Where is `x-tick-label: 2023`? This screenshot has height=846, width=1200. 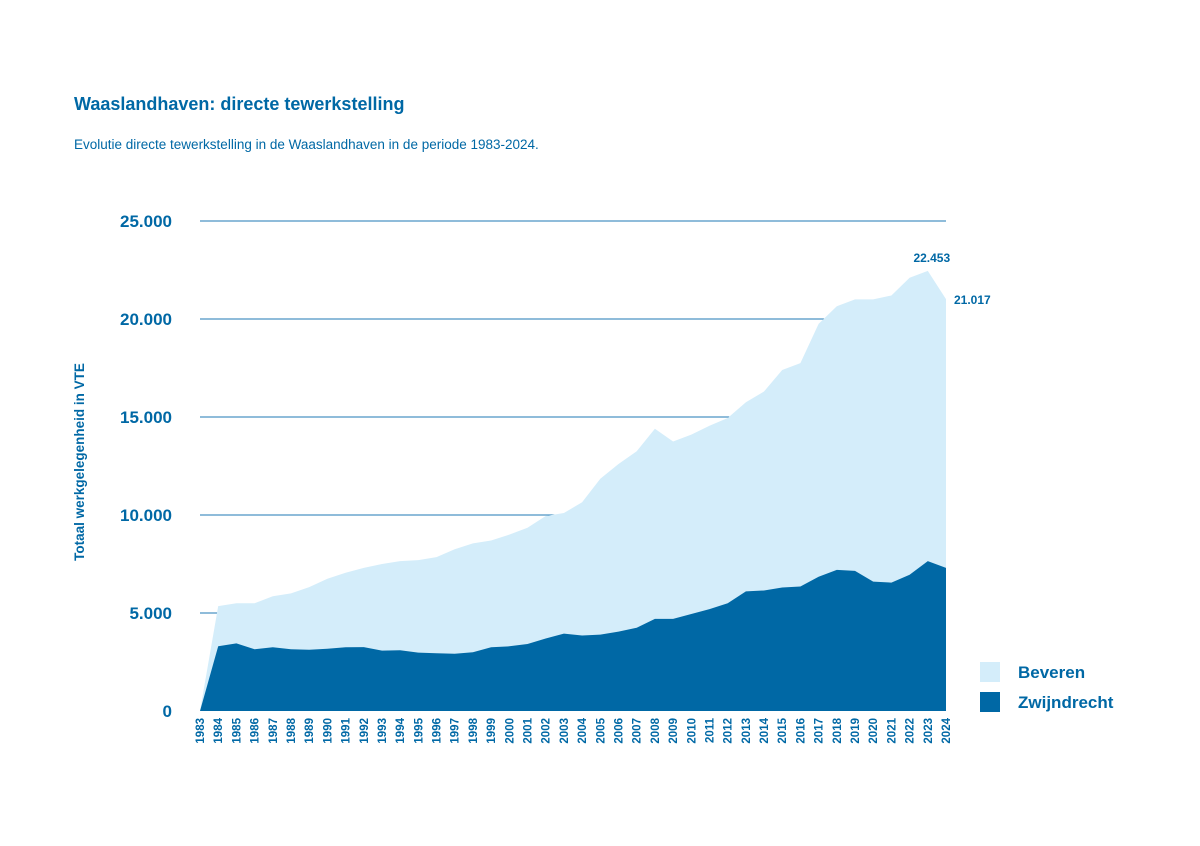 x-tick-label: 2023 is located at coordinates (929, 731).